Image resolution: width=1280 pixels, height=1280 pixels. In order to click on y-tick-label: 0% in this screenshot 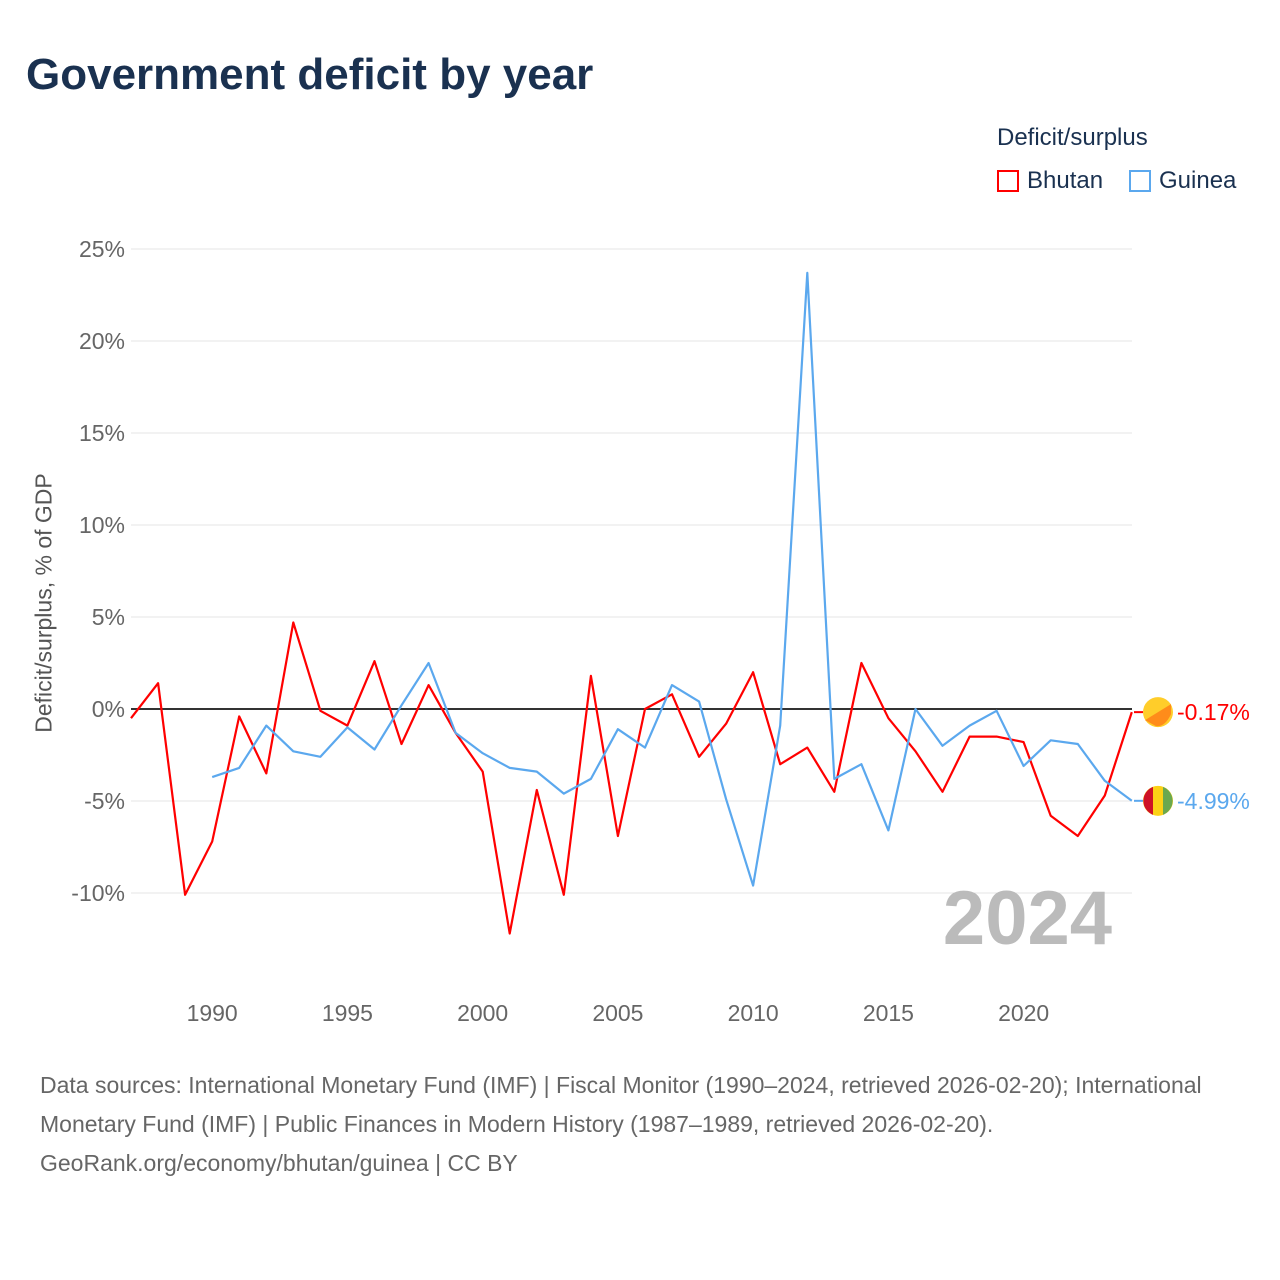, I will do `click(108, 709)`.